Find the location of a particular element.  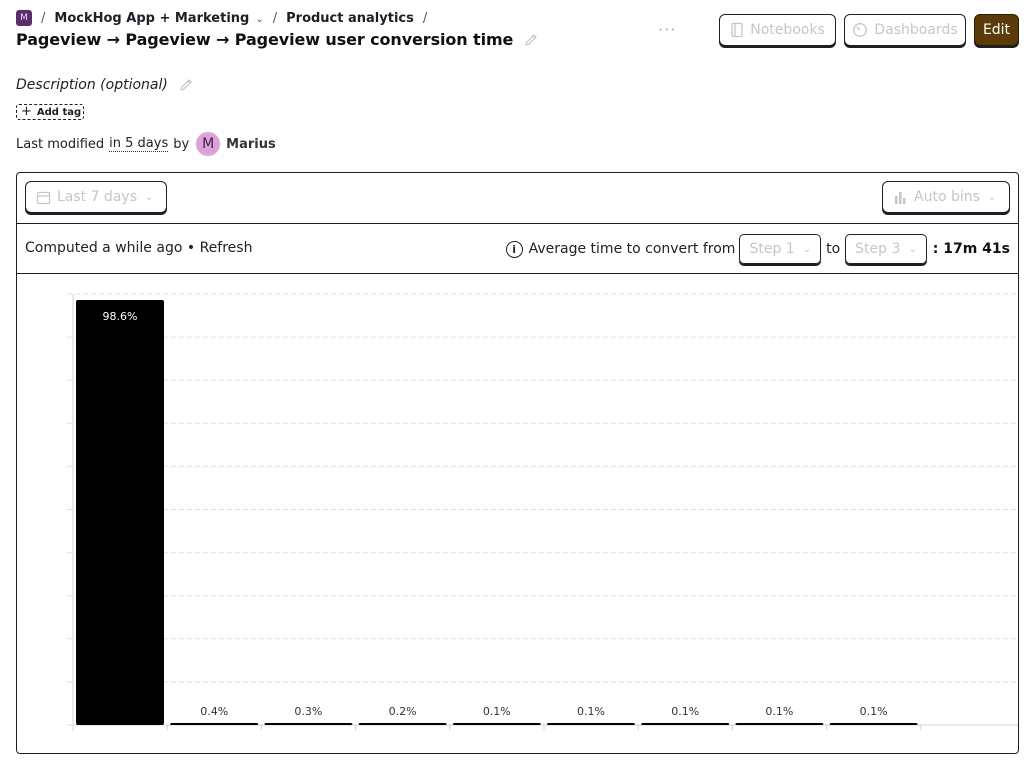

gauge-icon is located at coordinates (860, 30).